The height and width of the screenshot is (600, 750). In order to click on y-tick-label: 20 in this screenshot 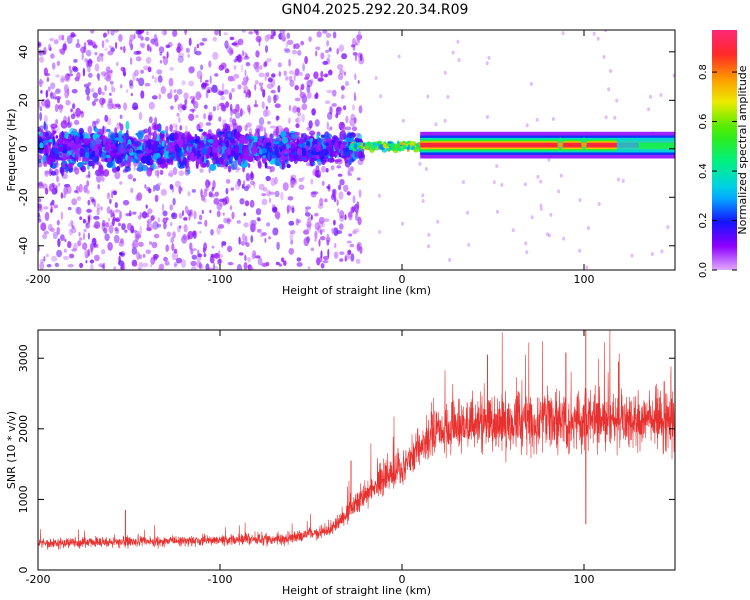, I will do `click(23, 100)`.